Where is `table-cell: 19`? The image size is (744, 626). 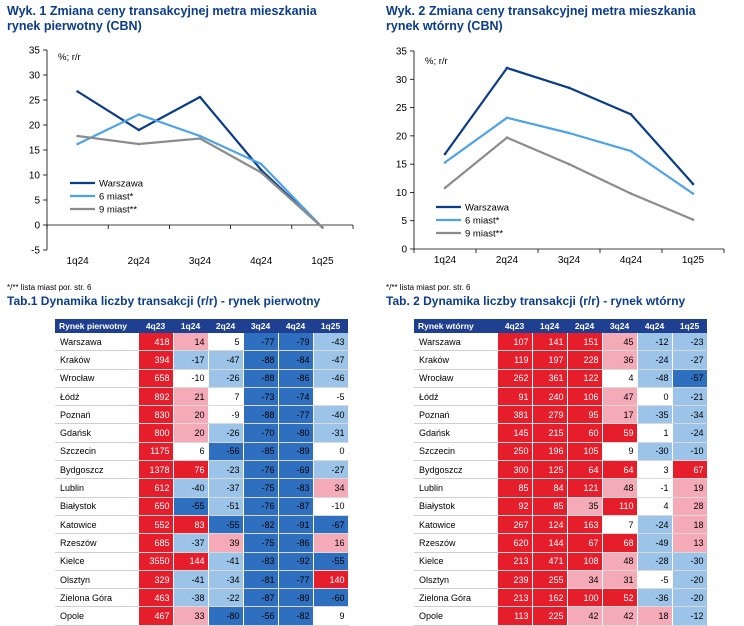
table-cell: 19 is located at coordinates (690, 488).